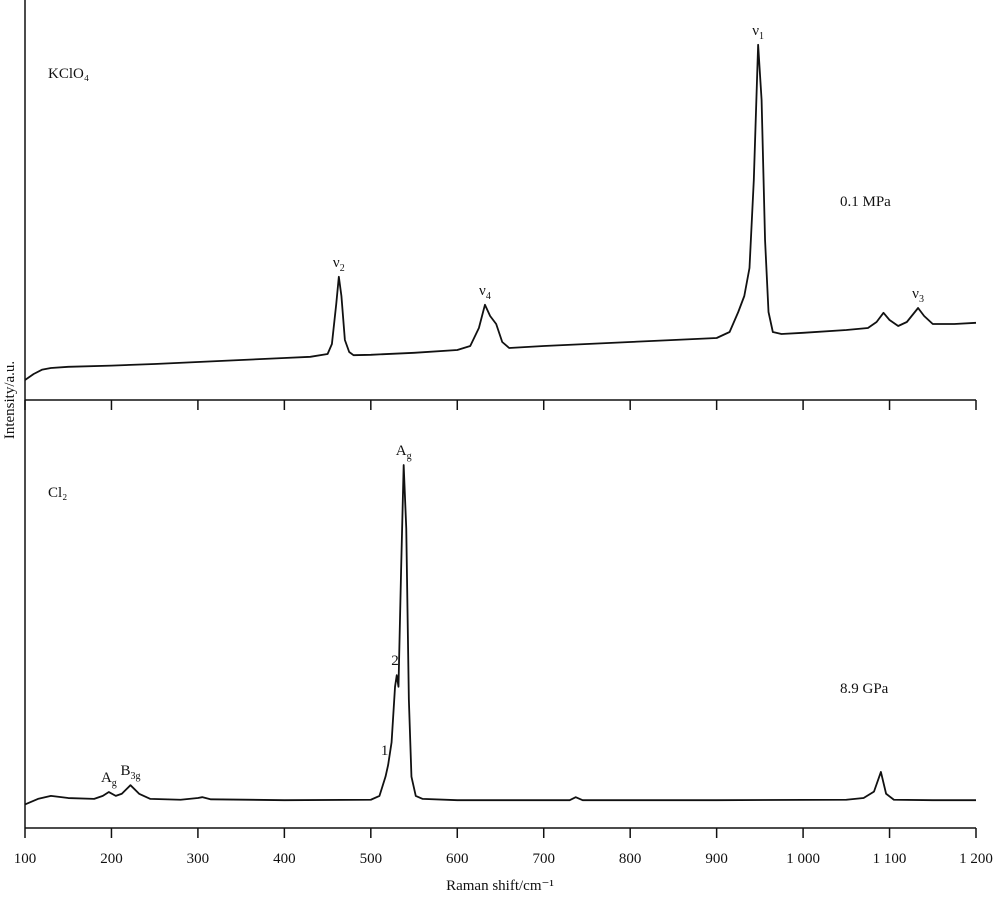 The width and height of the screenshot is (1000, 900). Describe the element at coordinates (284, 859) in the screenshot. I see `x-tick-label: 400` at that location.